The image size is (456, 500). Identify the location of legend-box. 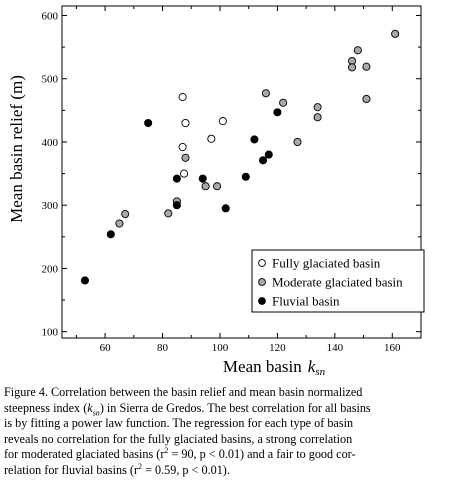
(338, 281).